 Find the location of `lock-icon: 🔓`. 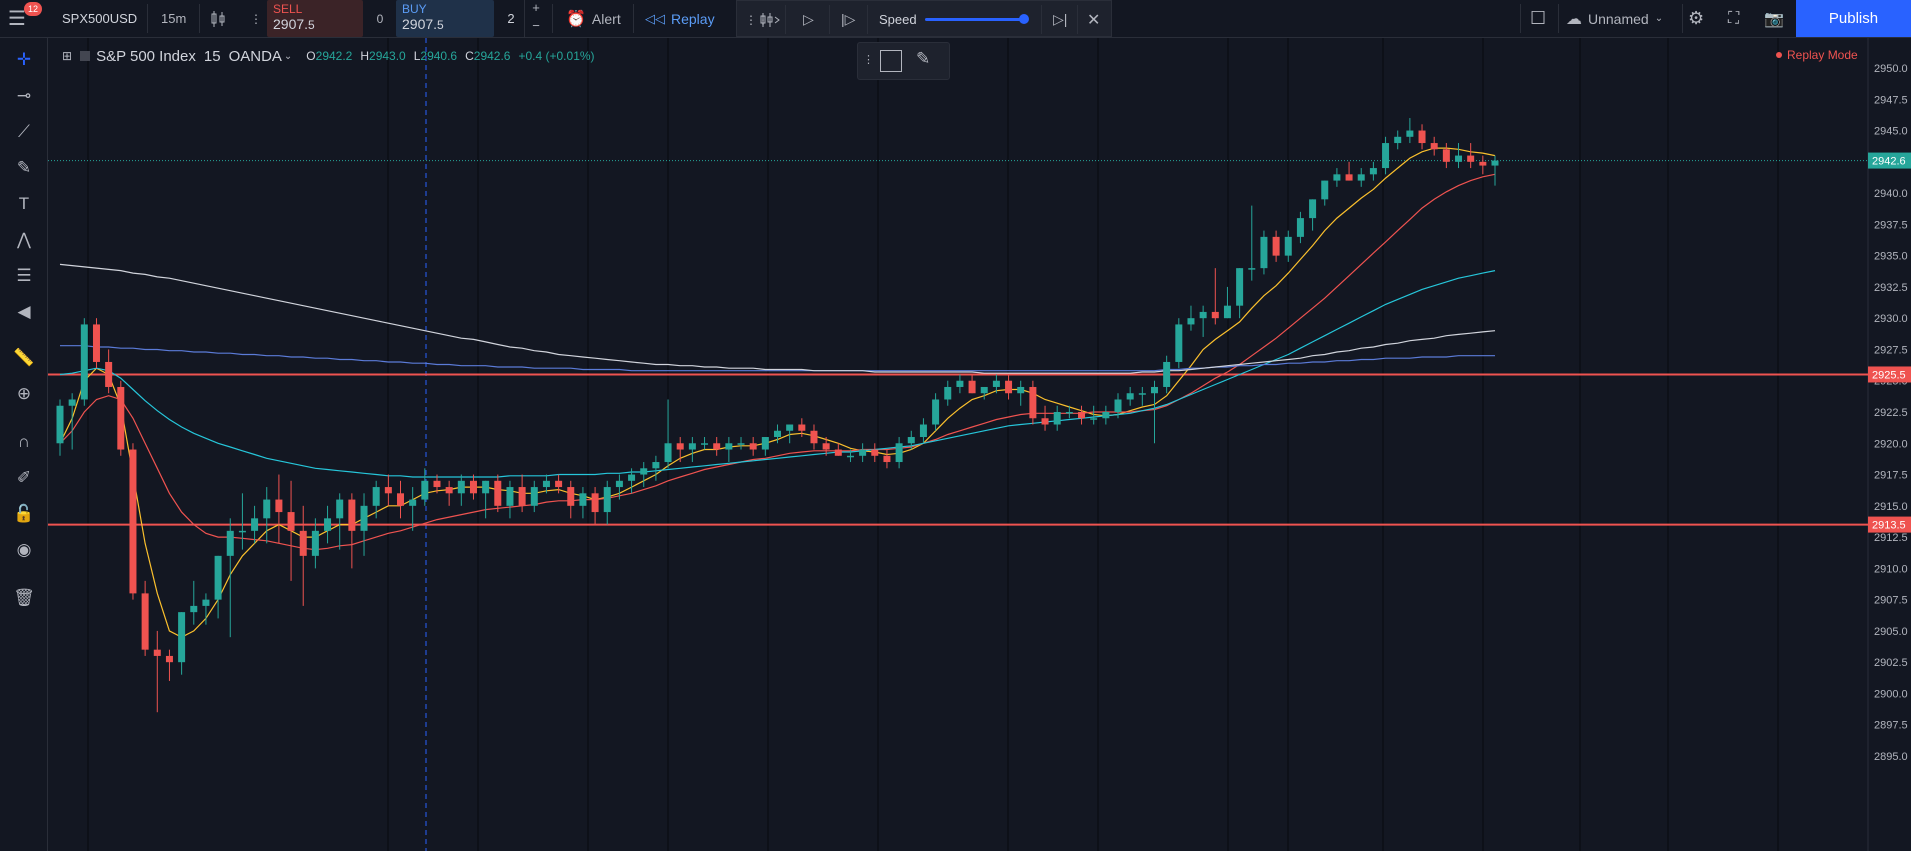

lock-icon: 🔓 is located at coordinates (24, 513).